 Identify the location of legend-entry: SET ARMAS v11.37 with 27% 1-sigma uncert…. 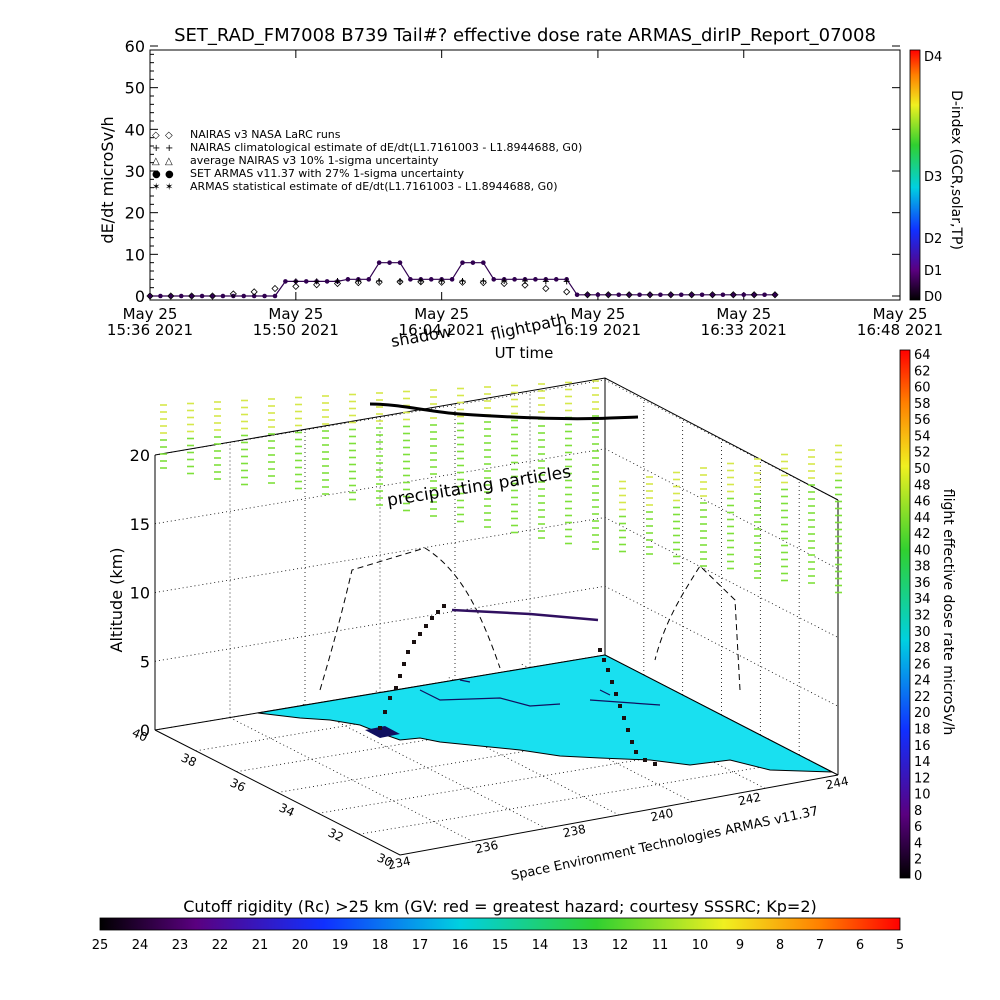
(327, 173).